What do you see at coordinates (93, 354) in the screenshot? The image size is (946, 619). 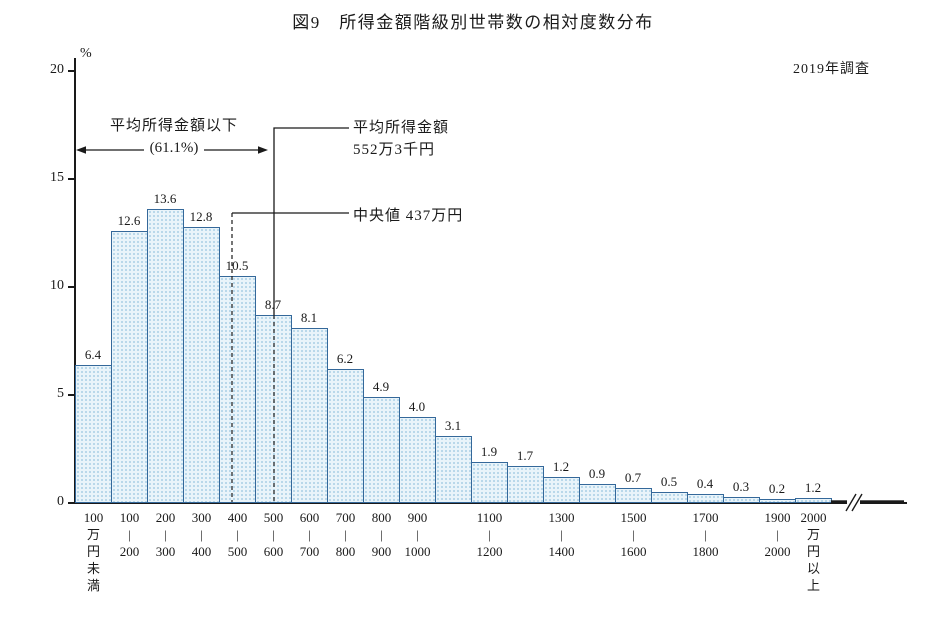 I see `bar-value-label: 6.4` at bounding box center [93, 354].